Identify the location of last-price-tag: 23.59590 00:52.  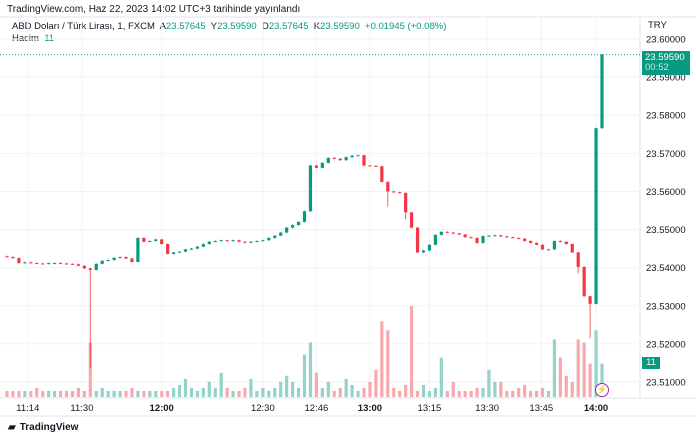
(666, 63).